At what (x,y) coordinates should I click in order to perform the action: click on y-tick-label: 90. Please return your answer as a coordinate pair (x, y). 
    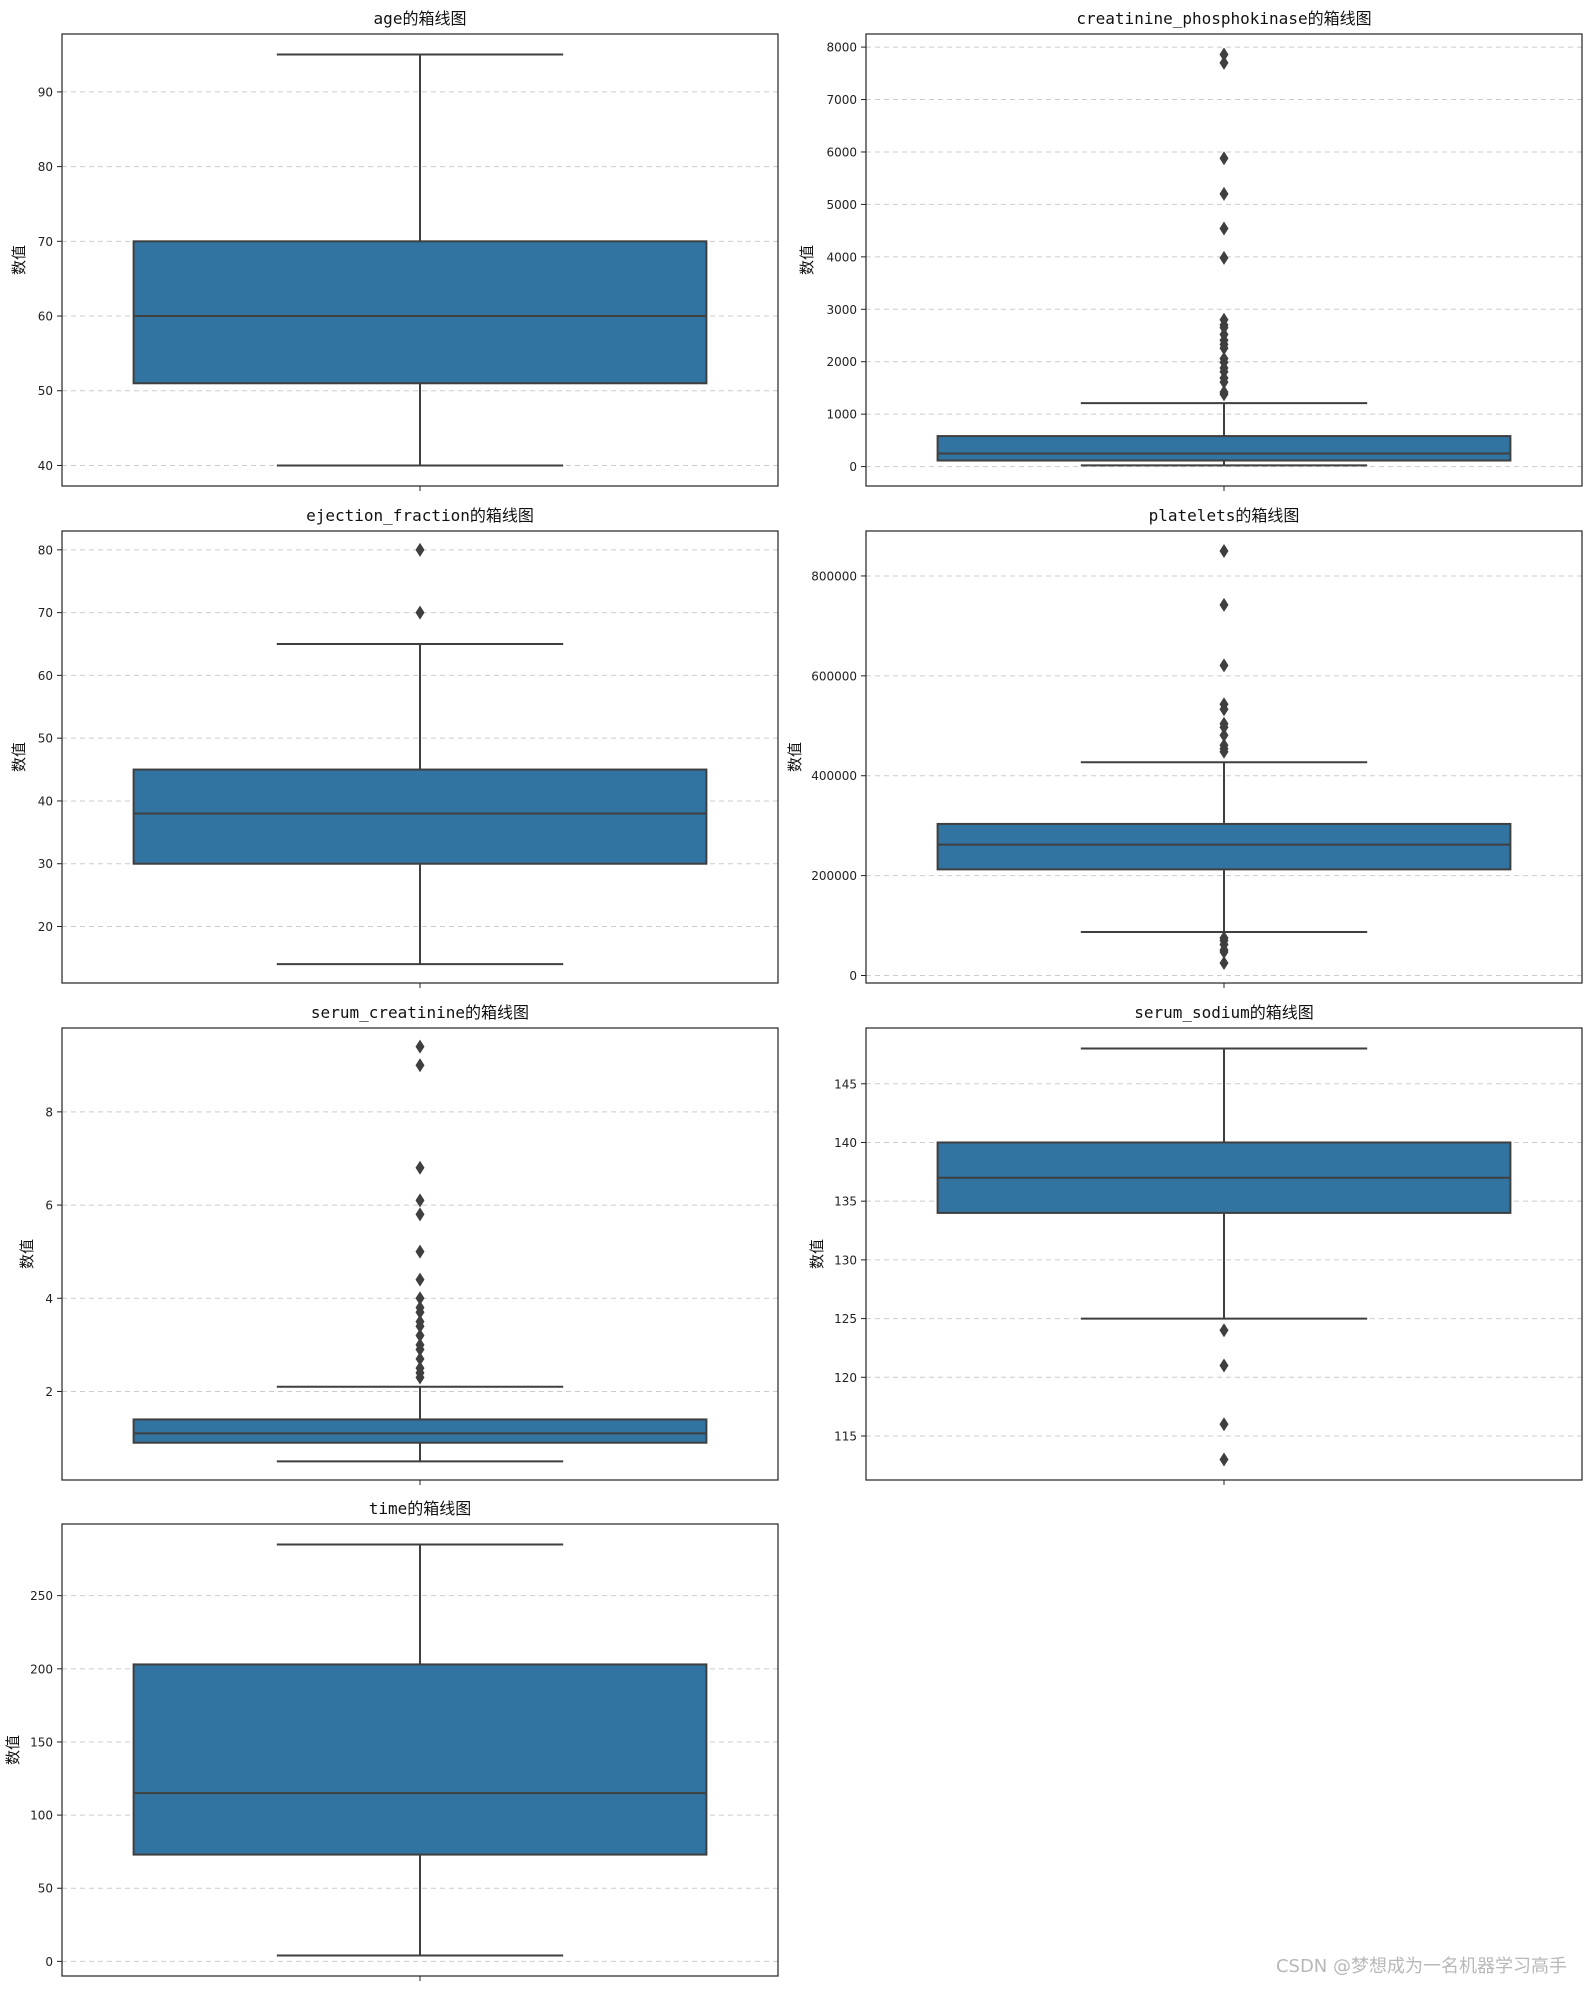
    Looking at the image, I should click on (45, 92).